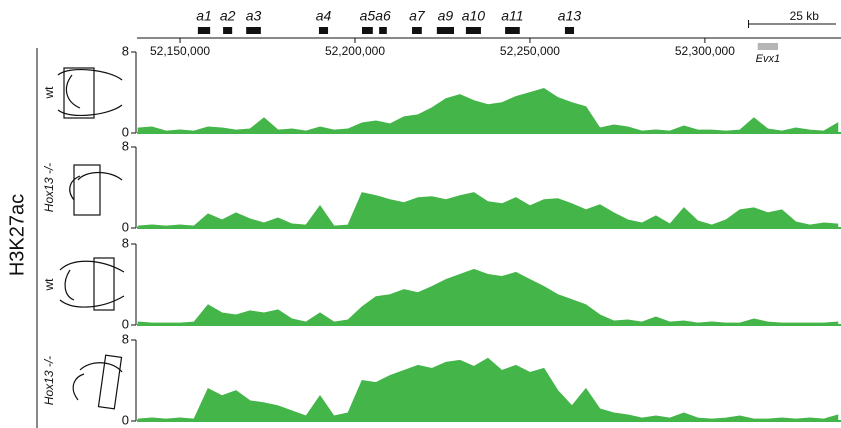  Describe the element at coordinates (768, 59) in the screenshot. I see `gene-label: Evx1` at that location.